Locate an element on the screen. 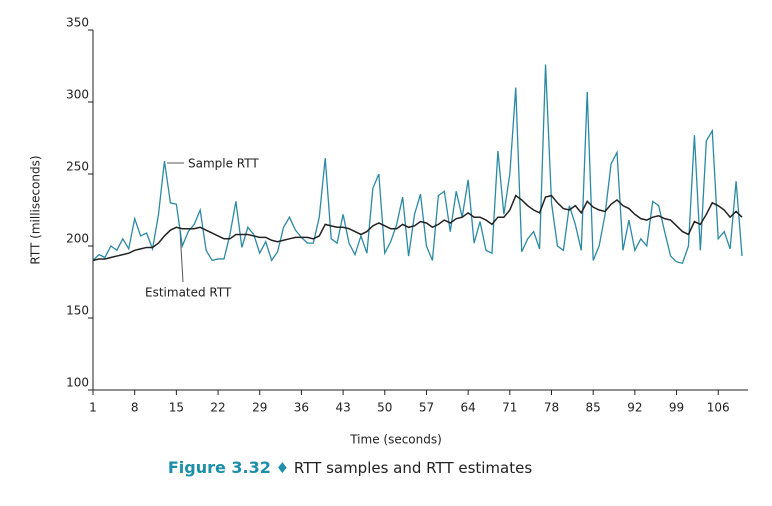 The image size is (772, 506). x-tick-label: 43 is located at coordinates (342, 408).